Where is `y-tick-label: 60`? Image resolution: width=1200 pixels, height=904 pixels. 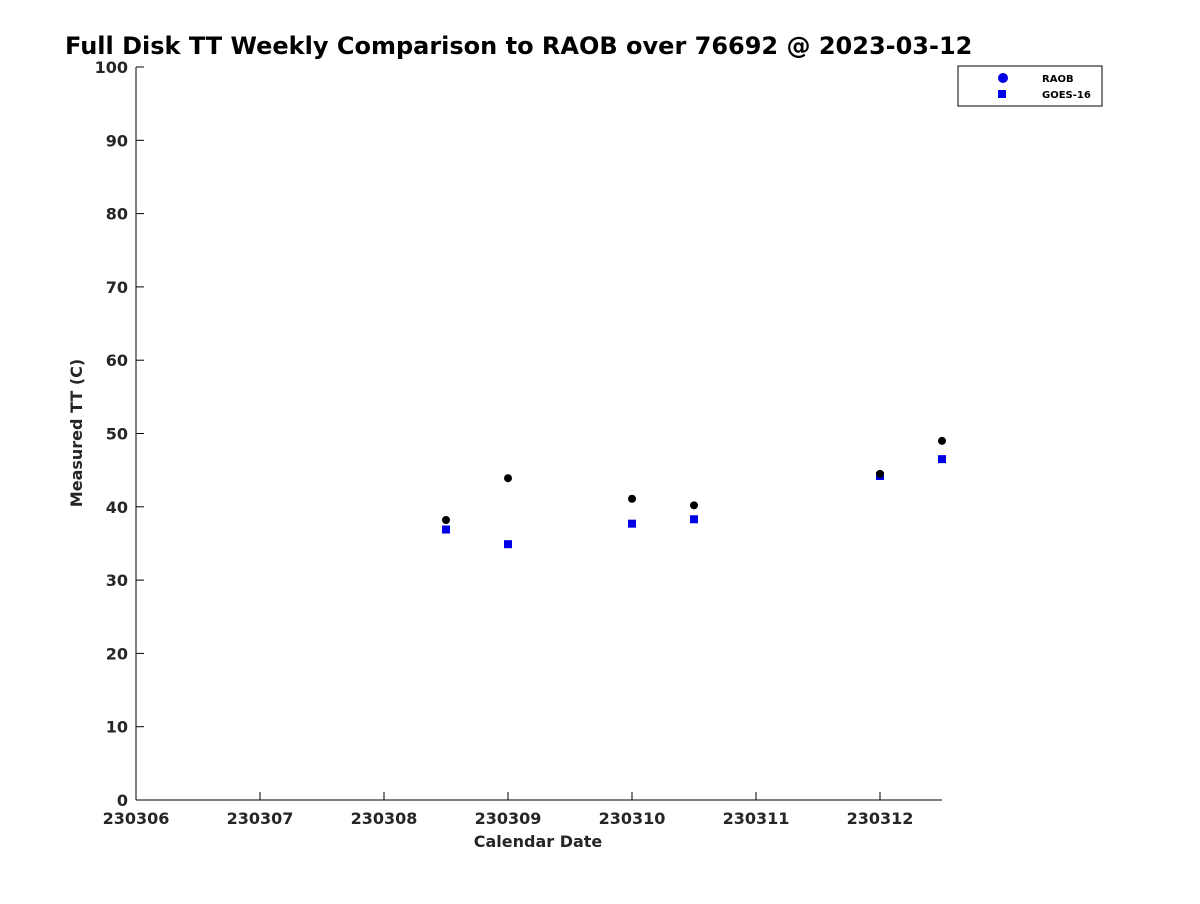
y-tick-label: 60 is located at coordinates (117, 360).